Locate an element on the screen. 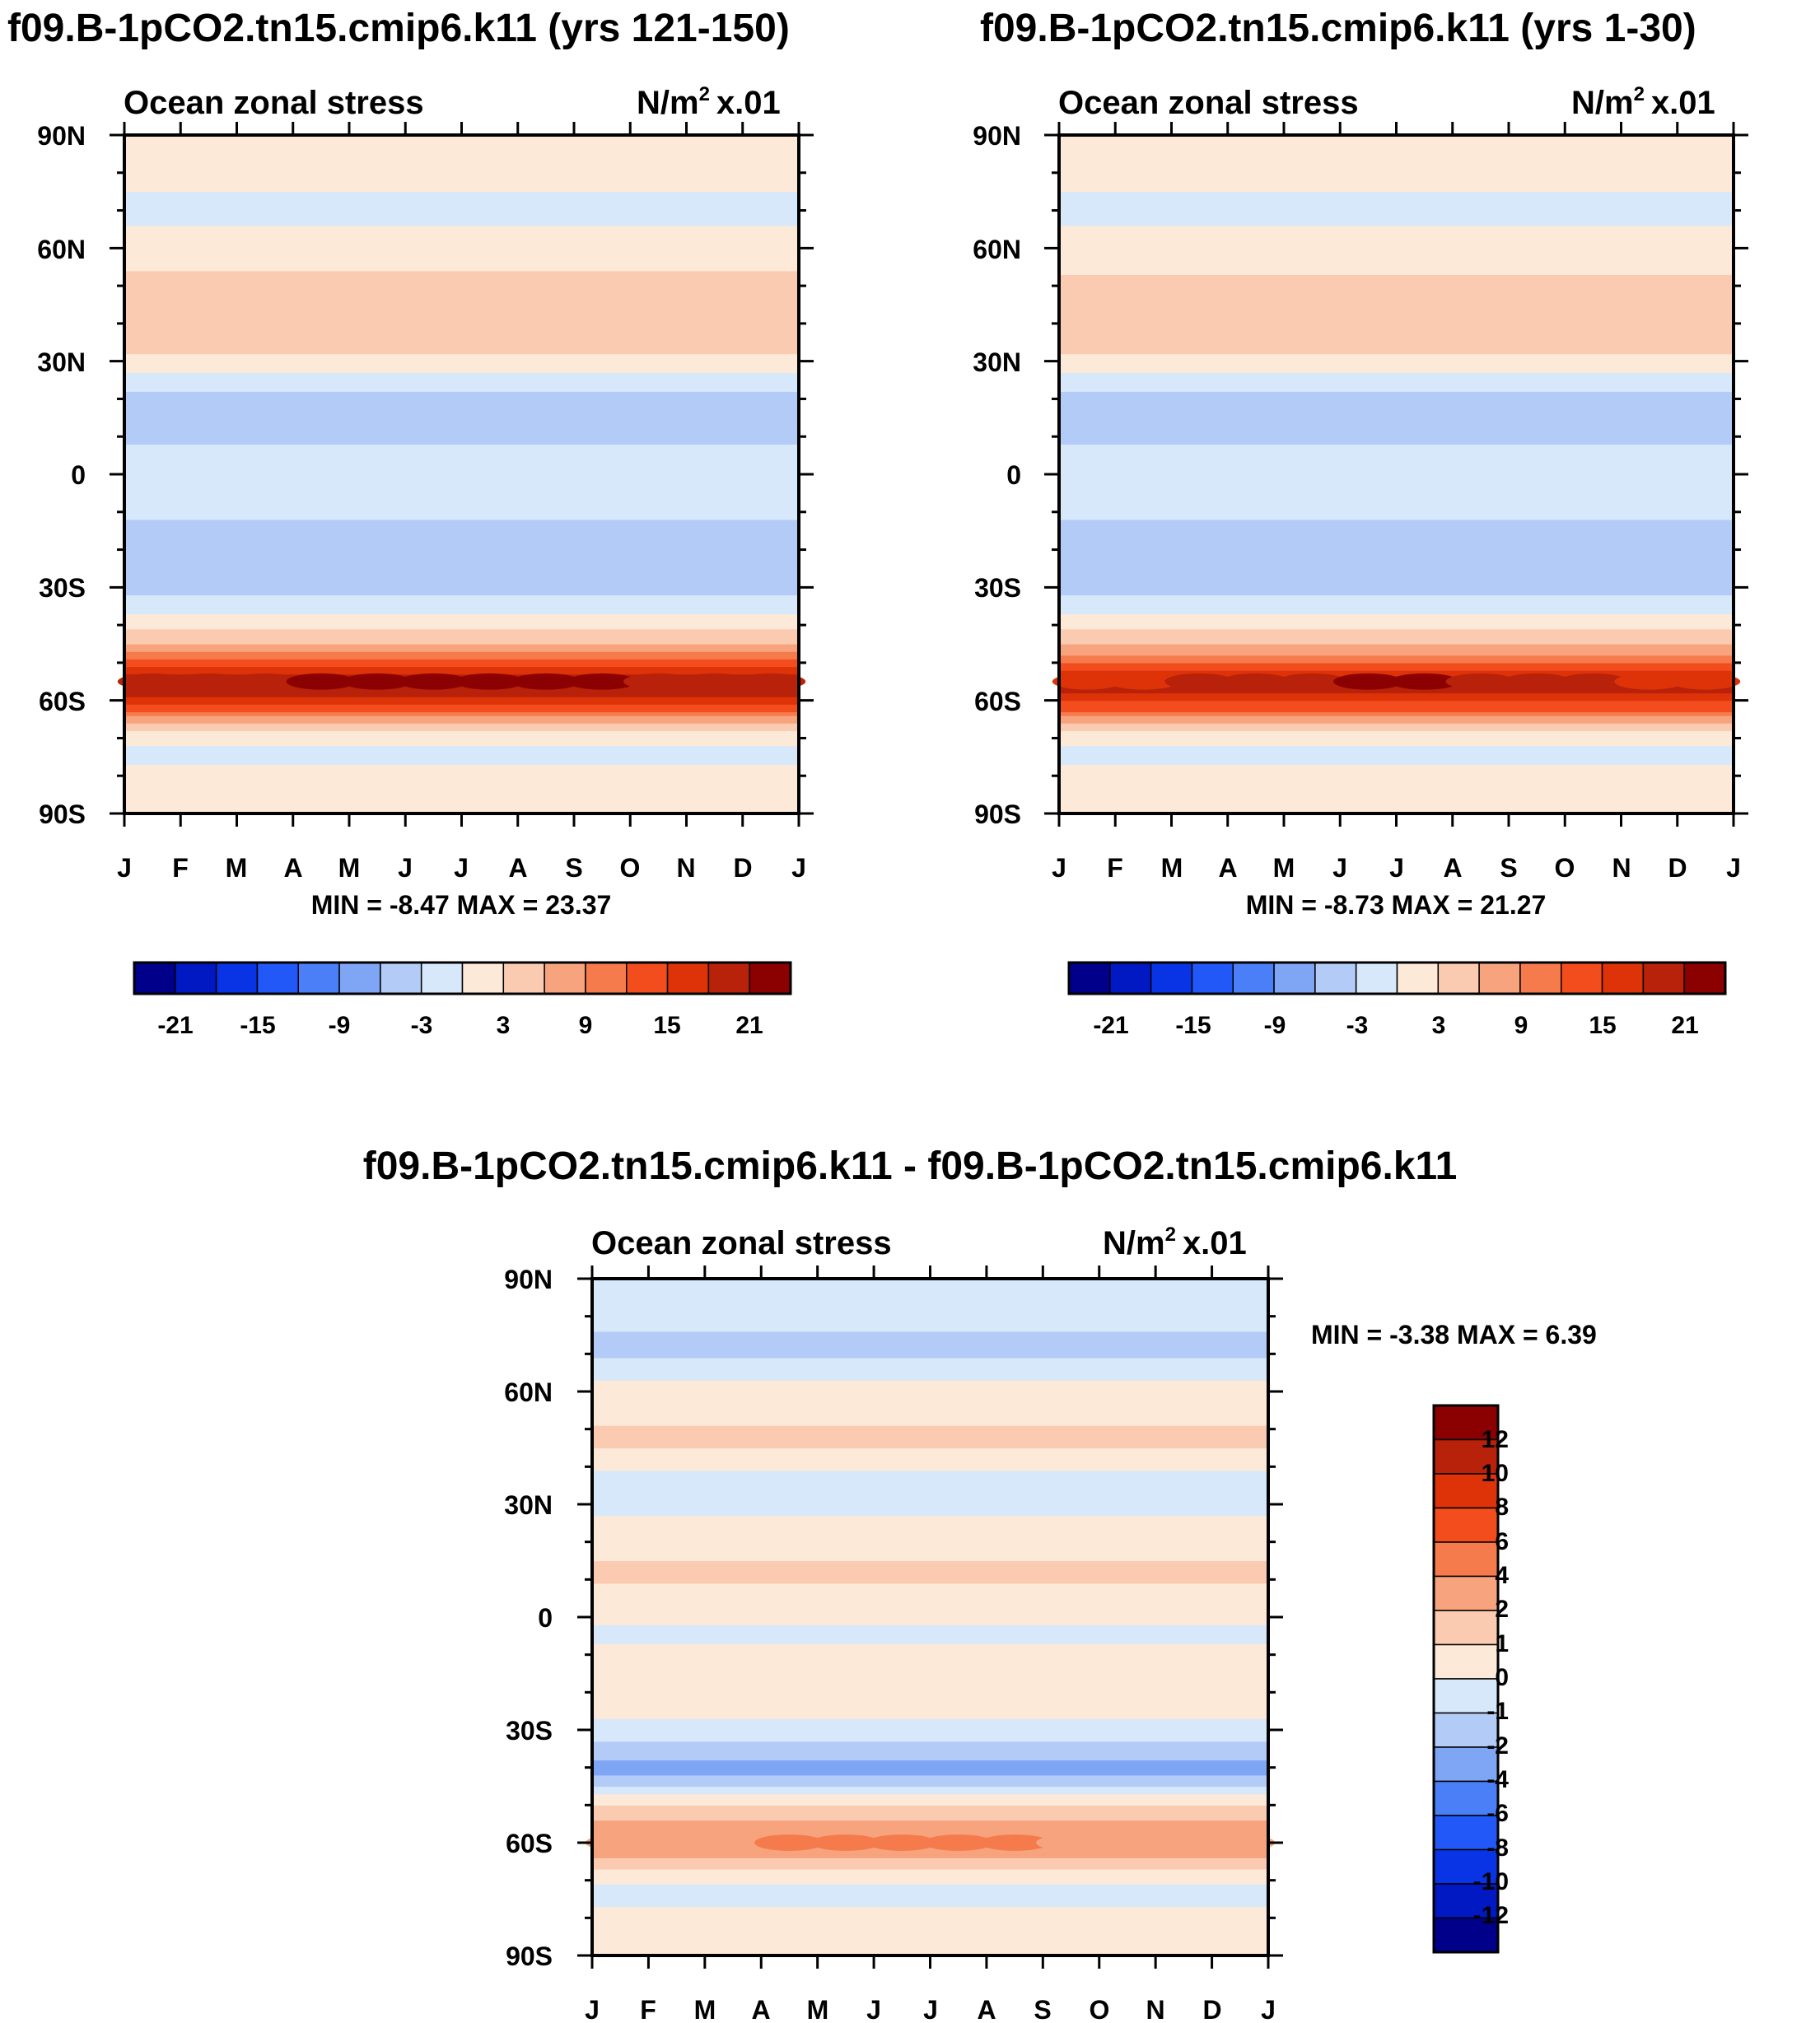 Image resolution: width=1820 pixels, height=2023 pixels. panel-1-xlabel-dec: D is located at coordinates (742, 868).